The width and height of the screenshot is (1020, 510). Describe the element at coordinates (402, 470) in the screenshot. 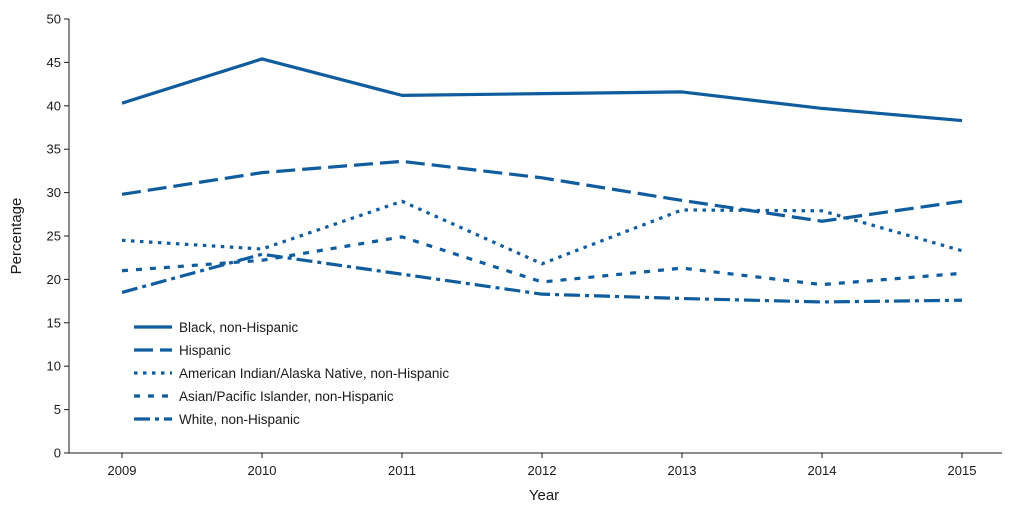

I see `x-tick-label: 2011` at that location.